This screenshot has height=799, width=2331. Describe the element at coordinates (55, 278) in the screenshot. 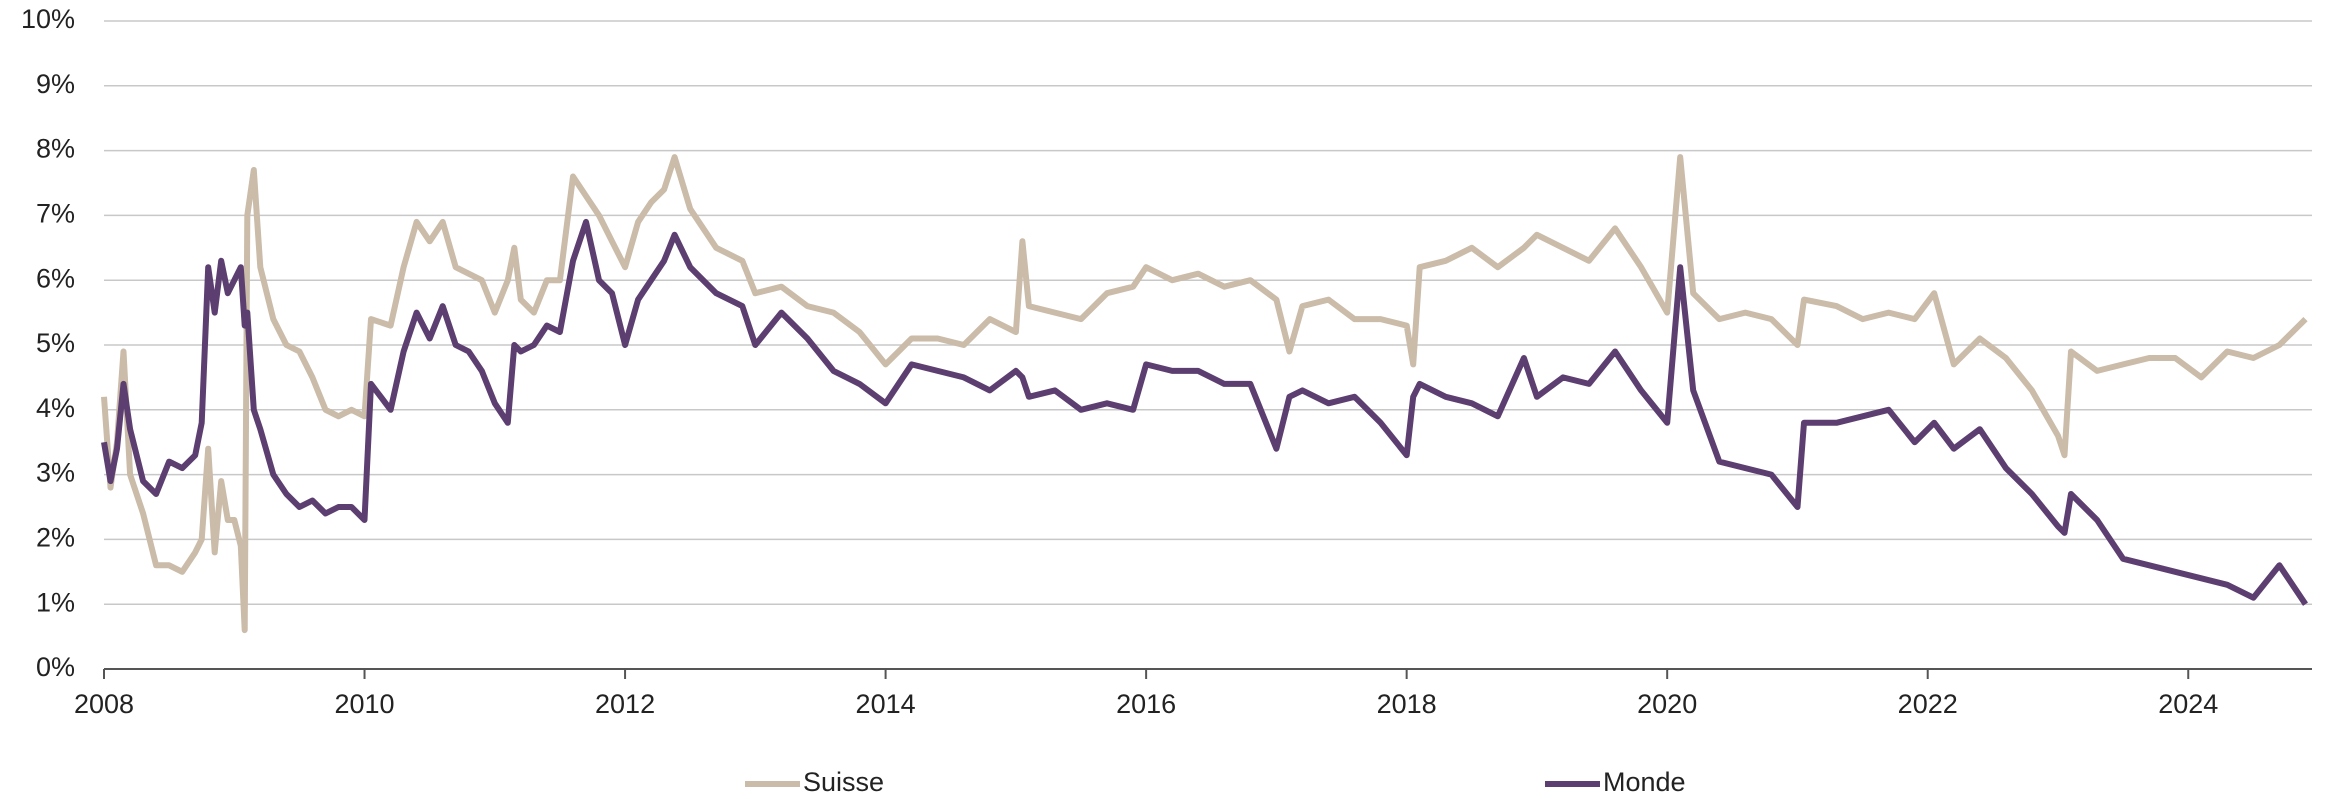

I see `y-tick-label: 6%` at that location.